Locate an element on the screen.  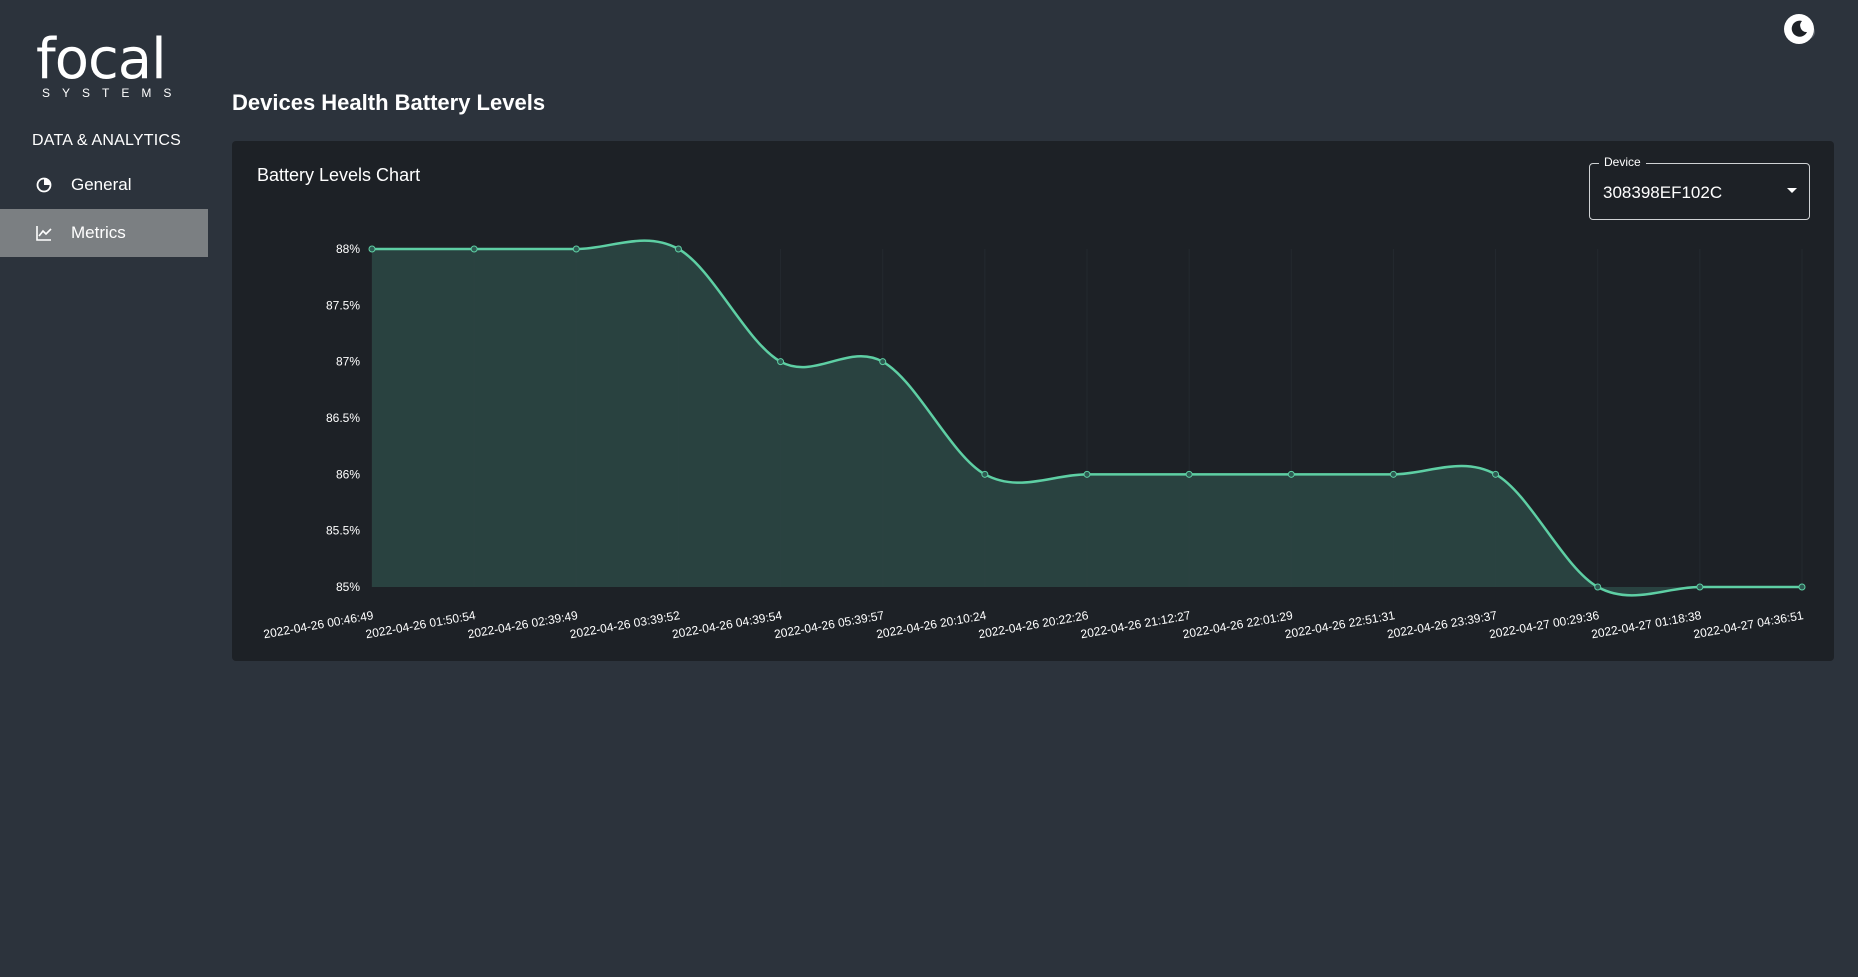
device-select-value: 308398EF102C is located at coordinates (1663, 192).